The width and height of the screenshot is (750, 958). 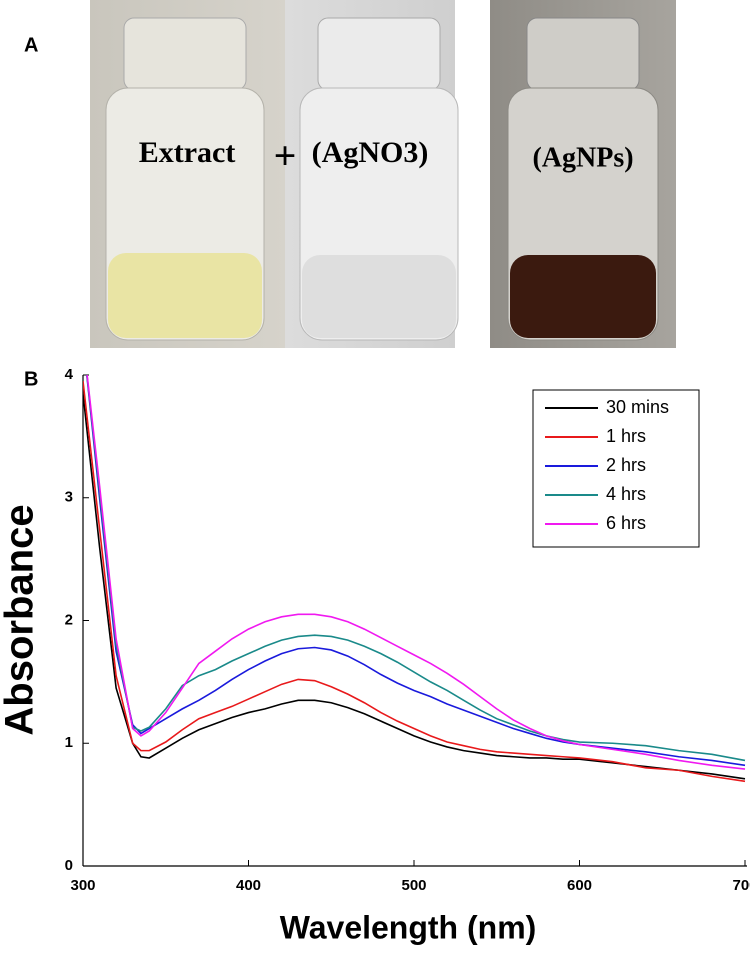 I want to click on panel-label: B, so click(x=31, y=379).